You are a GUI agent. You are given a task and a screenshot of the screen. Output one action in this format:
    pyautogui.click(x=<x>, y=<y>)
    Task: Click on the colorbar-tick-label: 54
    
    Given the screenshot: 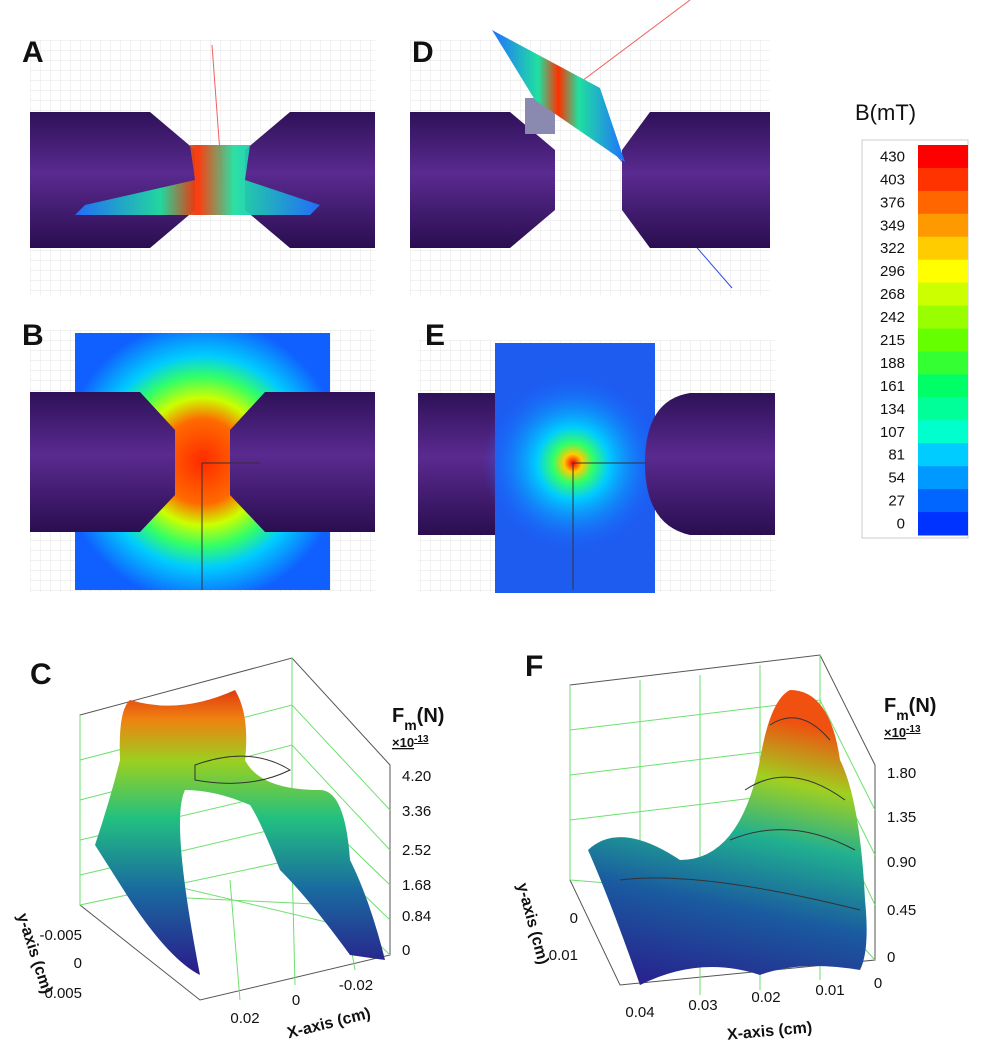 What is the action you would take?
    pyautogui.click(x=896, y=478)
    